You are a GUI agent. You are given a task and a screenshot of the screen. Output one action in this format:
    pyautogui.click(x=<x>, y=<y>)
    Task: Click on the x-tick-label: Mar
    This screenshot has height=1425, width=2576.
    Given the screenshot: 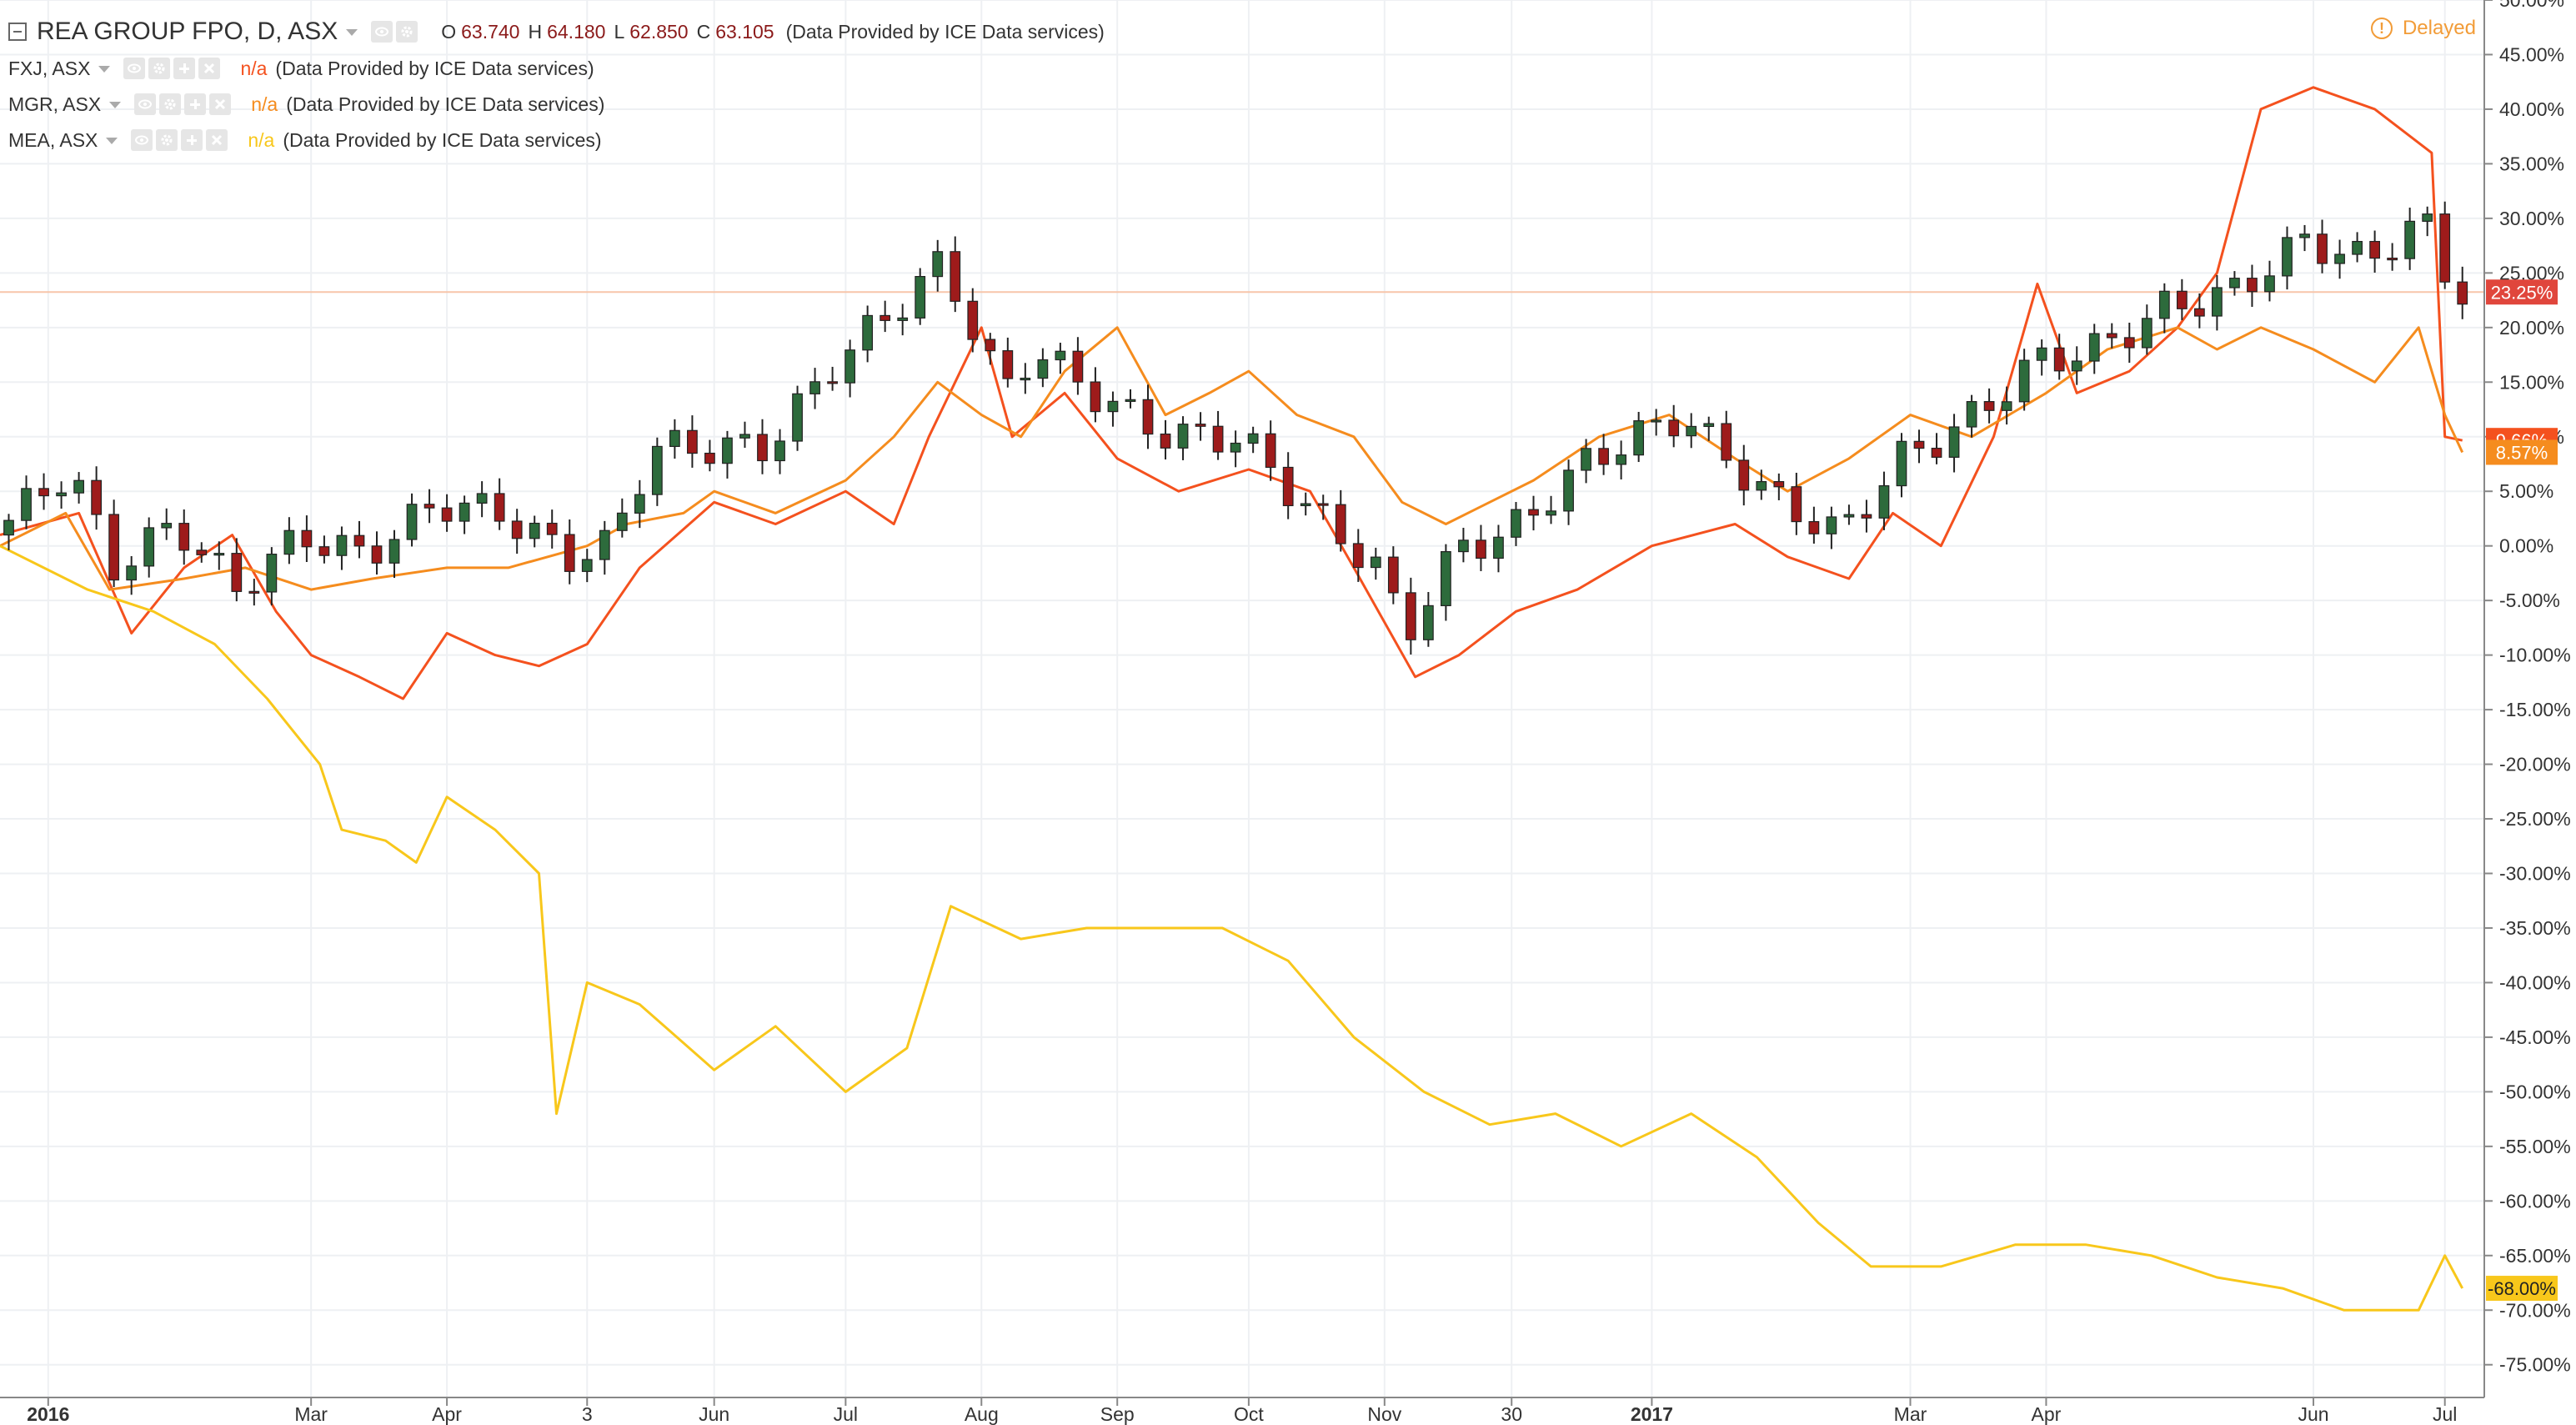 What is the action you would take?
    pyautogui.click(x=1910, y=1414)
    